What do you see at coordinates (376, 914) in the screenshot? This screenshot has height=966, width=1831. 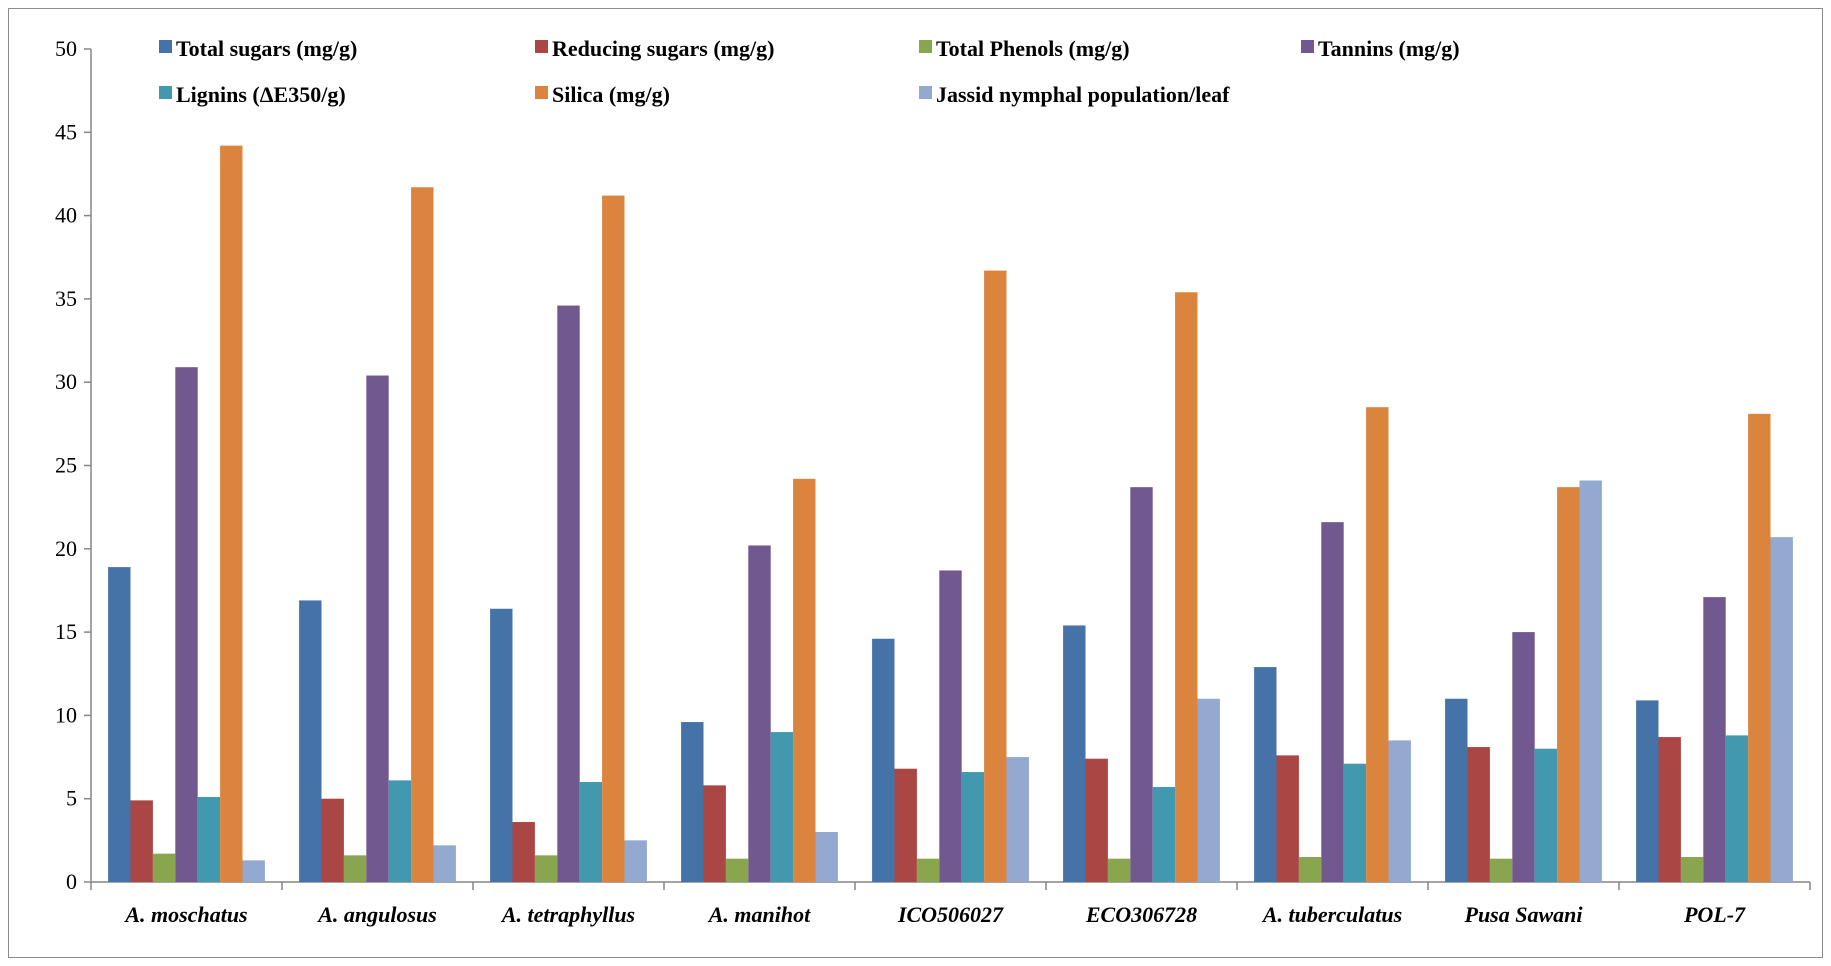 I see `x-tick-label: A. angulosus` at bounding box center [376, 914].